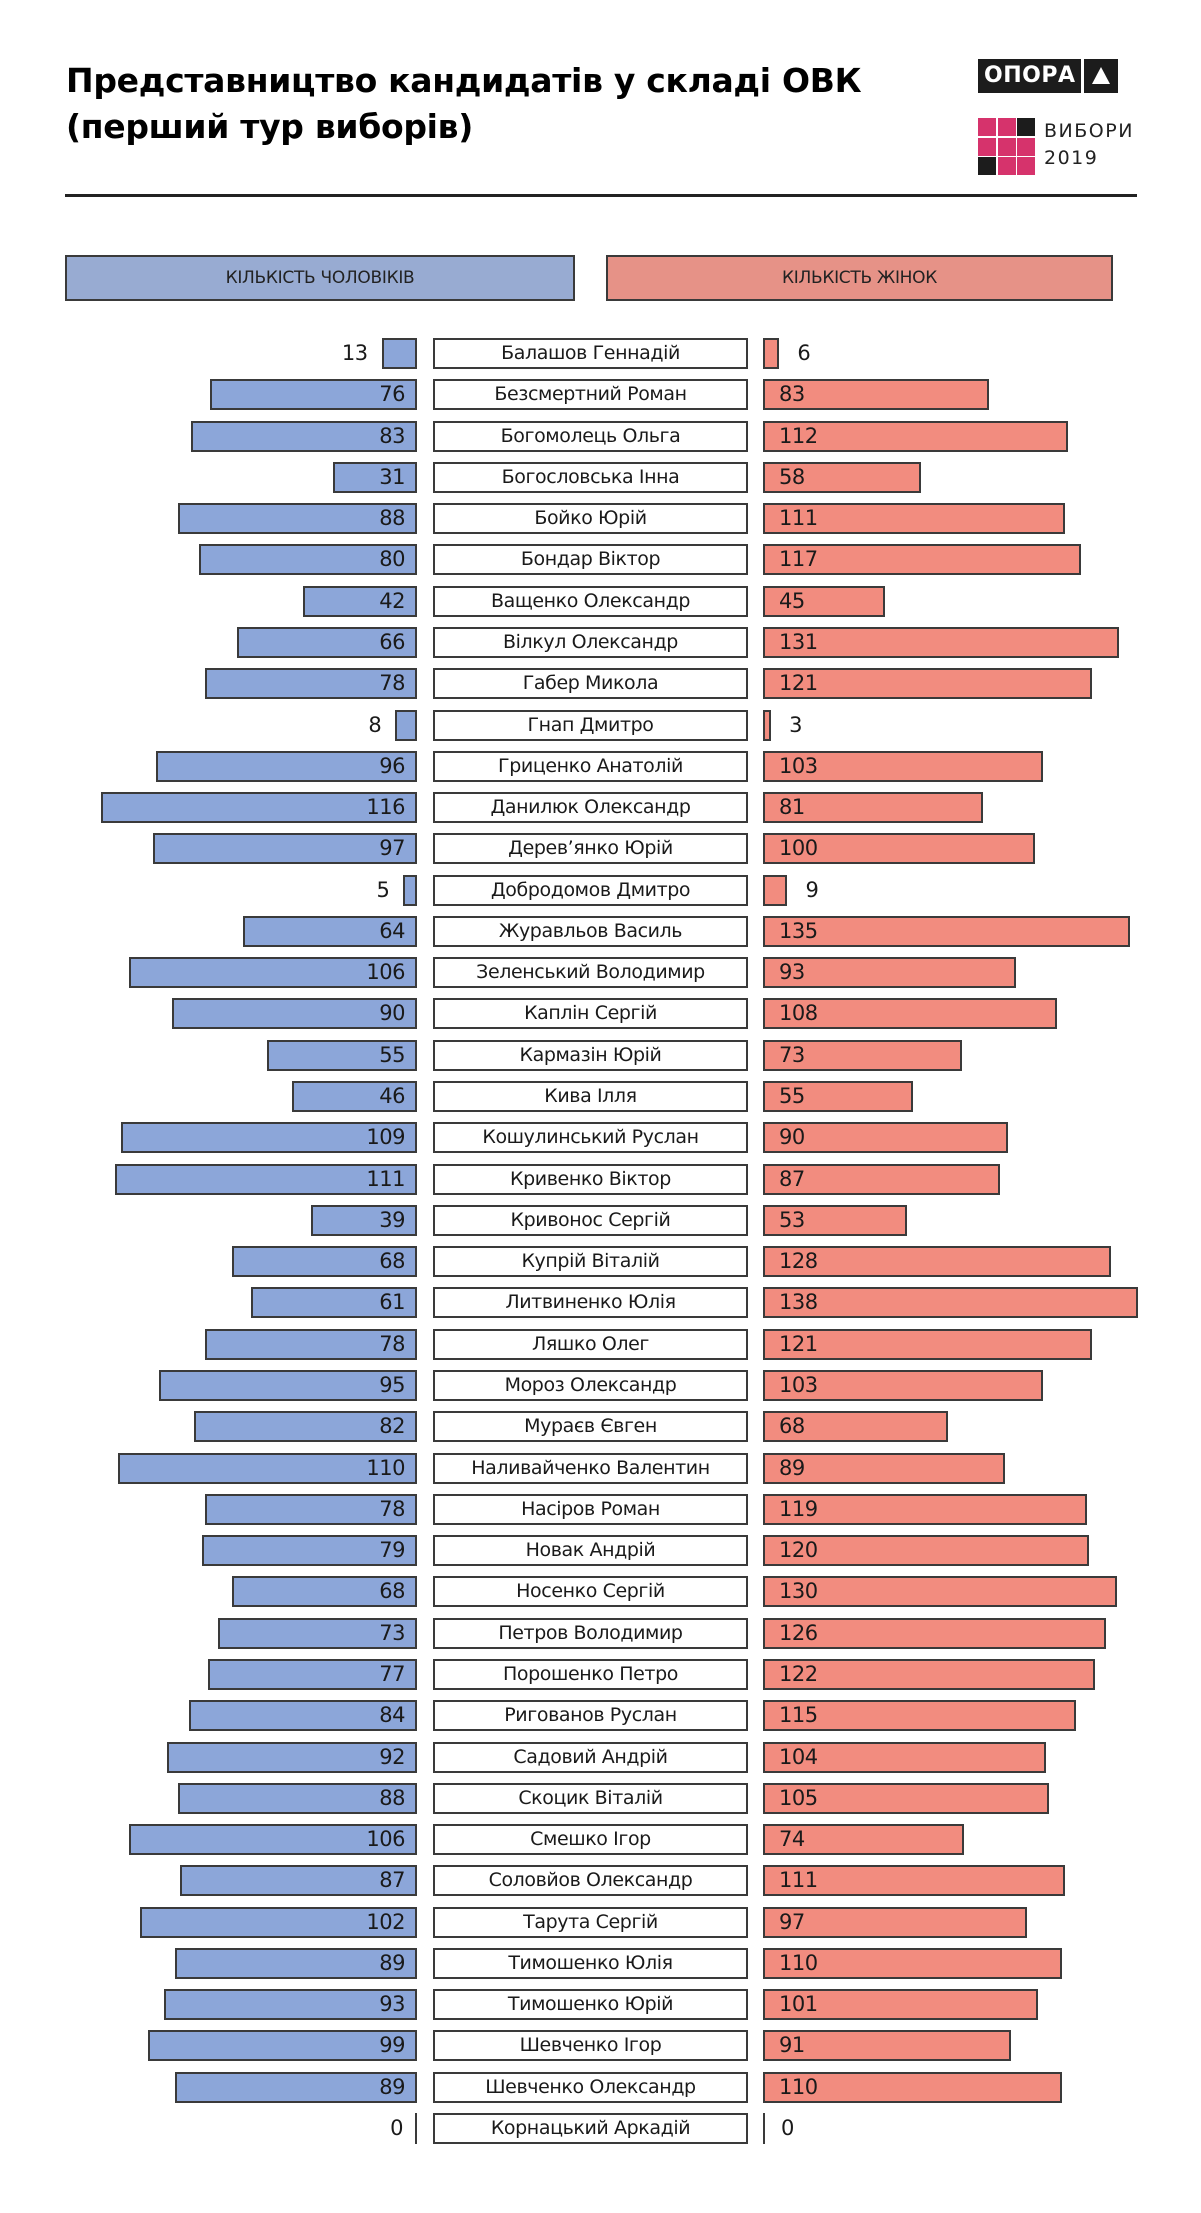  I want to click on chart-row: 99 Шевченко Ігор 91, so click(600, 2046).